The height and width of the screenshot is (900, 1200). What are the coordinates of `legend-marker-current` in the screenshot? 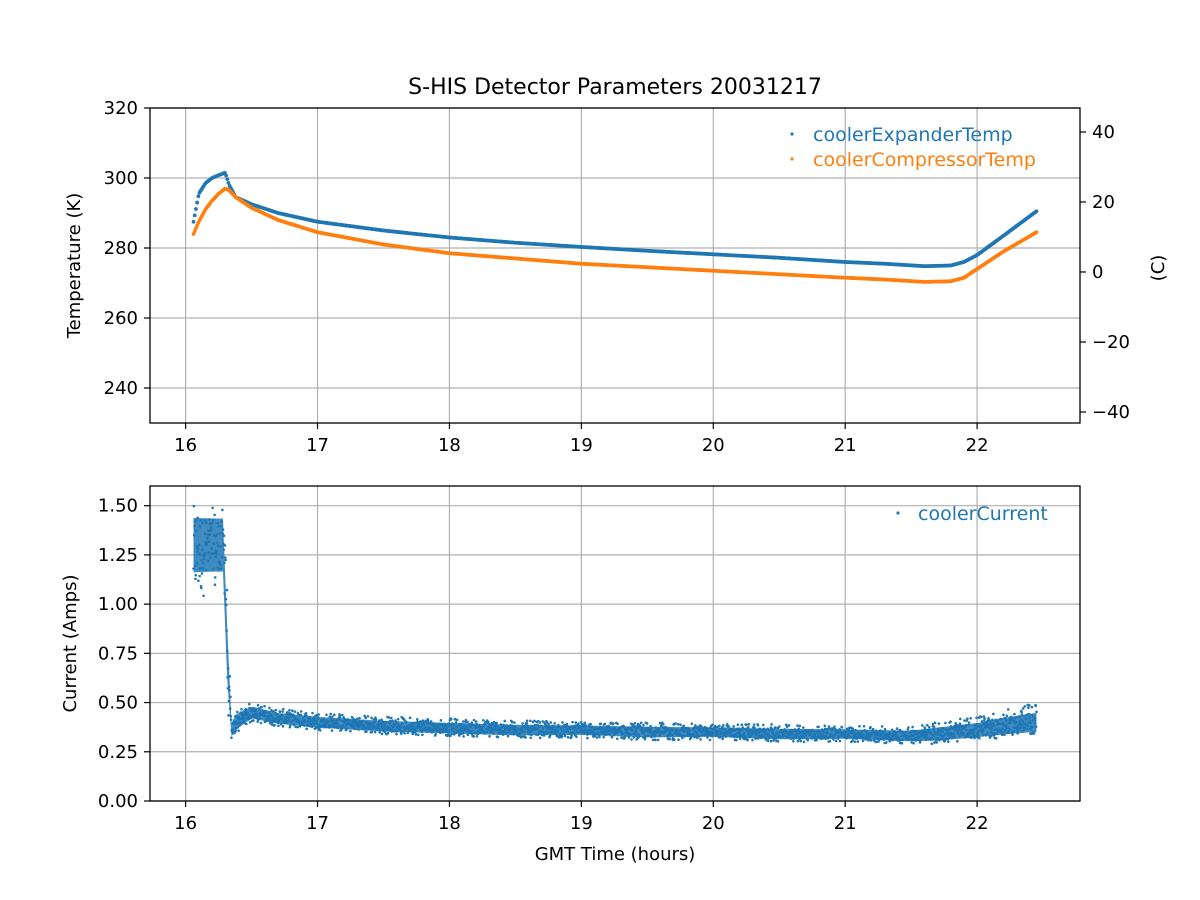 It's located at (898, 513).